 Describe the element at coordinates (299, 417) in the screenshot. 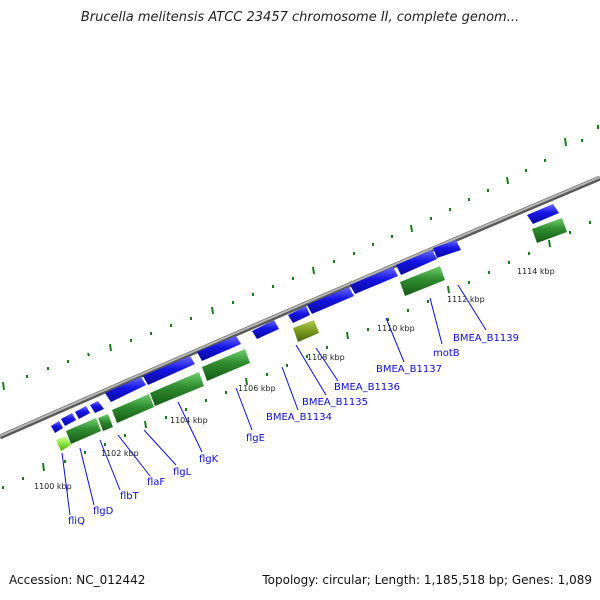

I see `gene-label-bmea-b1134: BMEA_B1134` at that location.